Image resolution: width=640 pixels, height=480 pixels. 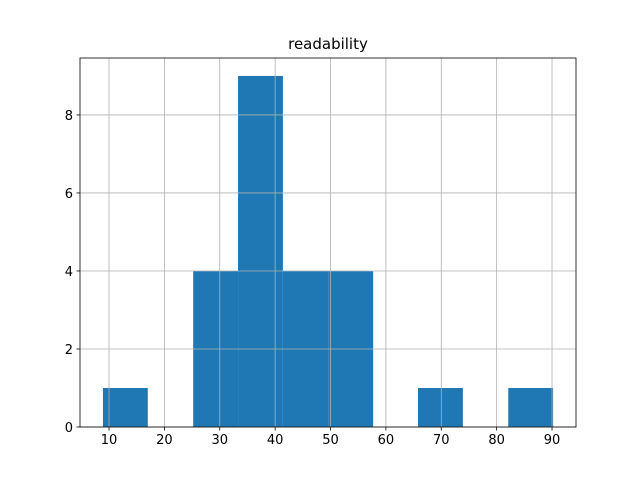 What do you see at coordinates (109, 440) in the screenshot?
I see `x-tick-label: 10` at bounding box center [109, 440].